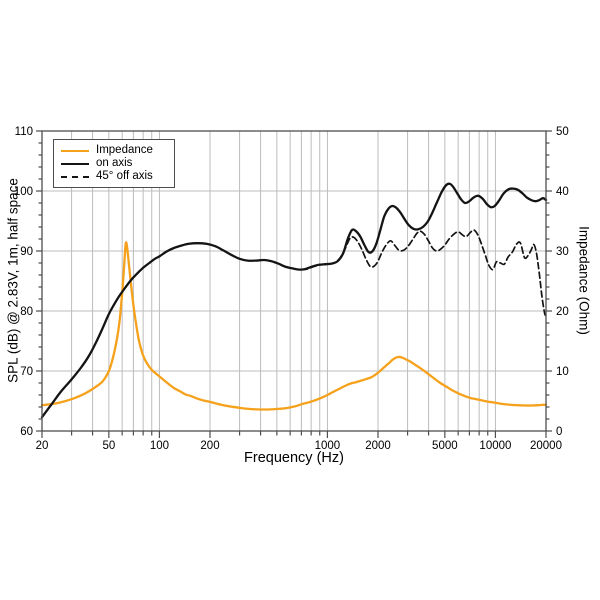 This screenshot has width=600, height=600. I want to click on x-tick-label: 5000, so click(445, 446).